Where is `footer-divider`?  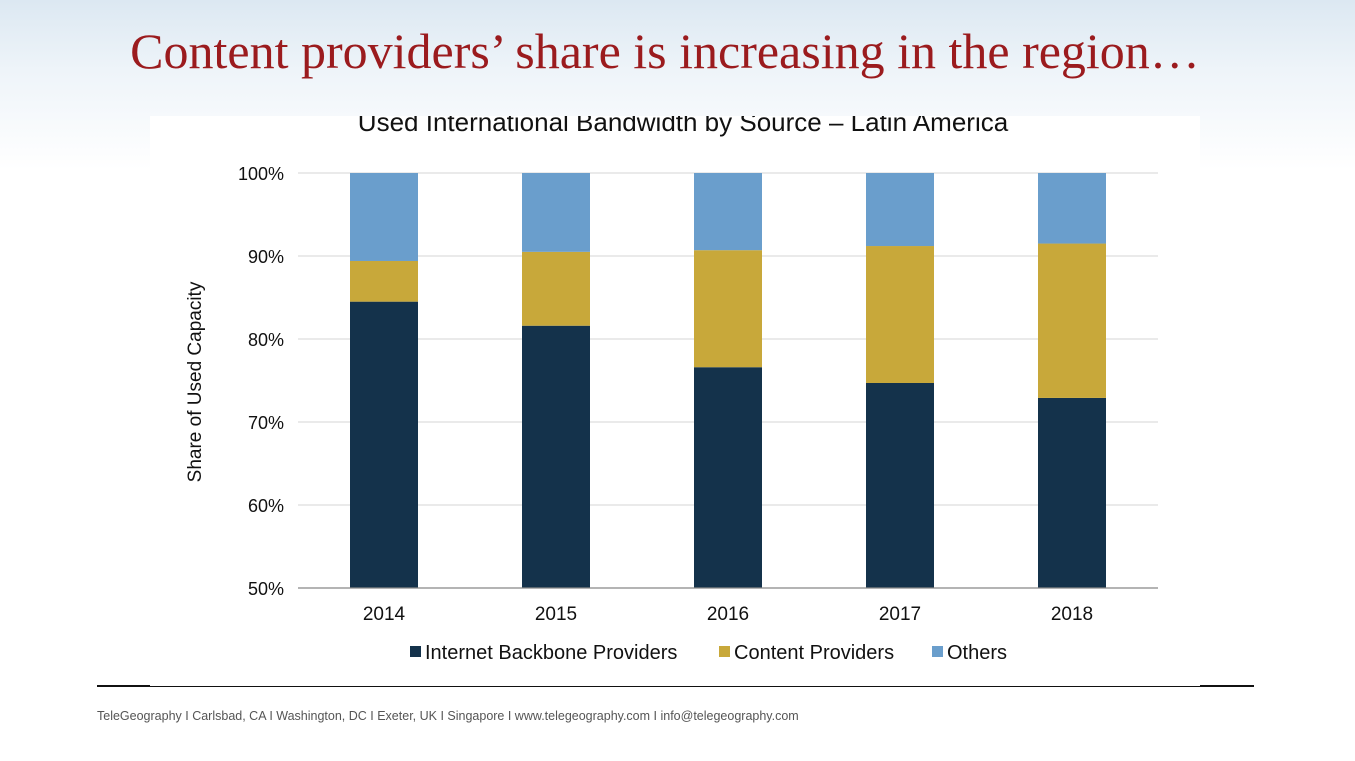
footer-divider is located at coordinates (675, 686).